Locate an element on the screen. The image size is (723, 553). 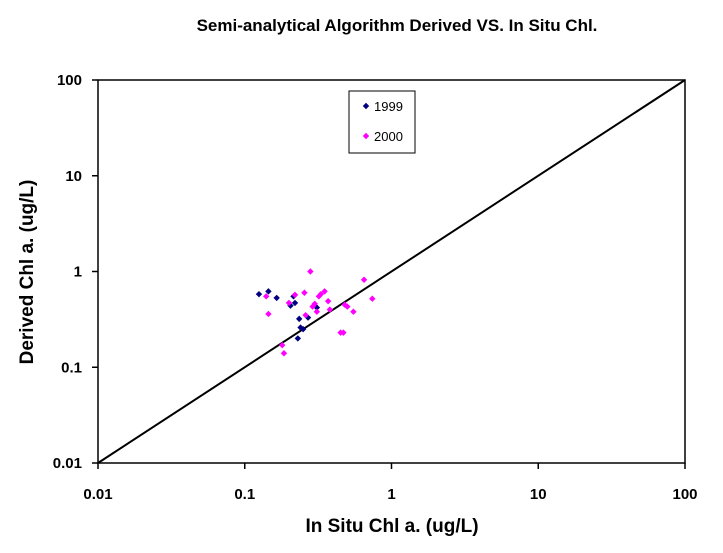
y-axis: 0.01 0.1 1 10 100 is located at coordinates (75, 272).